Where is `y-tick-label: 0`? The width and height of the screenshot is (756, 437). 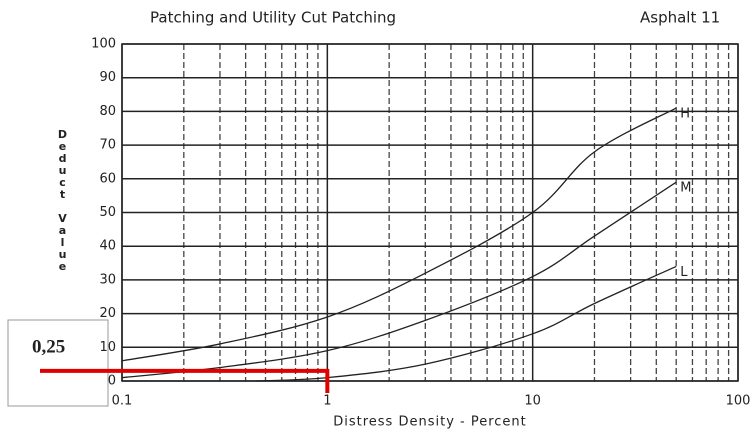 y-tick-label: 0 is located at coordinates (112, 381).